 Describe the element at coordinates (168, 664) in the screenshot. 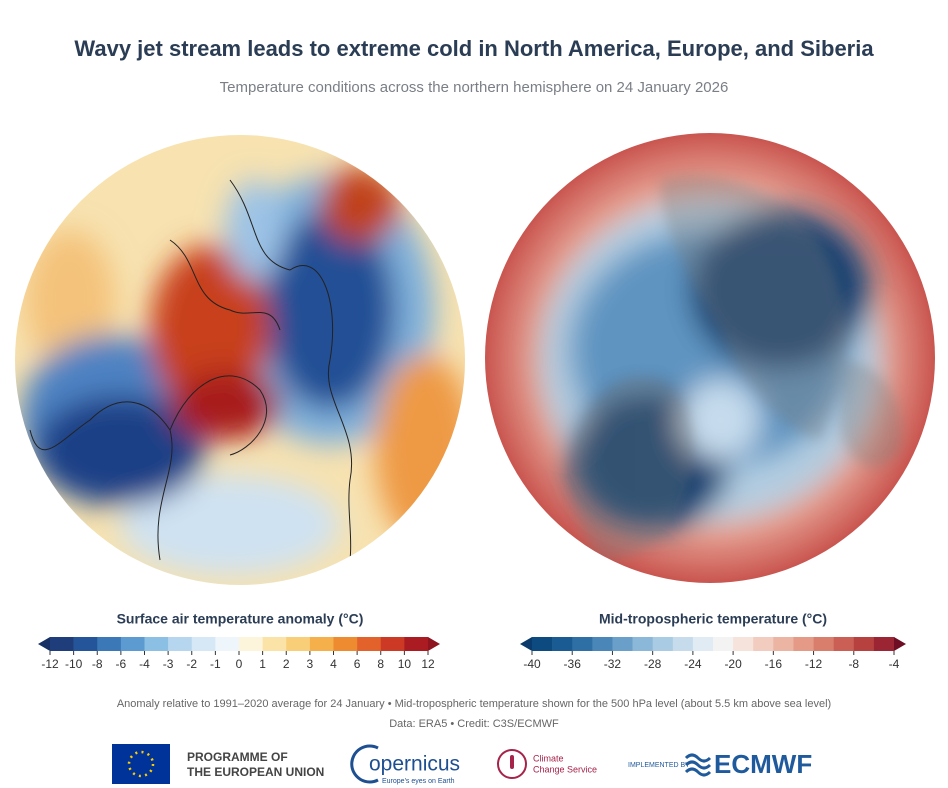

I see `legend-tick-label: -3` at that location.